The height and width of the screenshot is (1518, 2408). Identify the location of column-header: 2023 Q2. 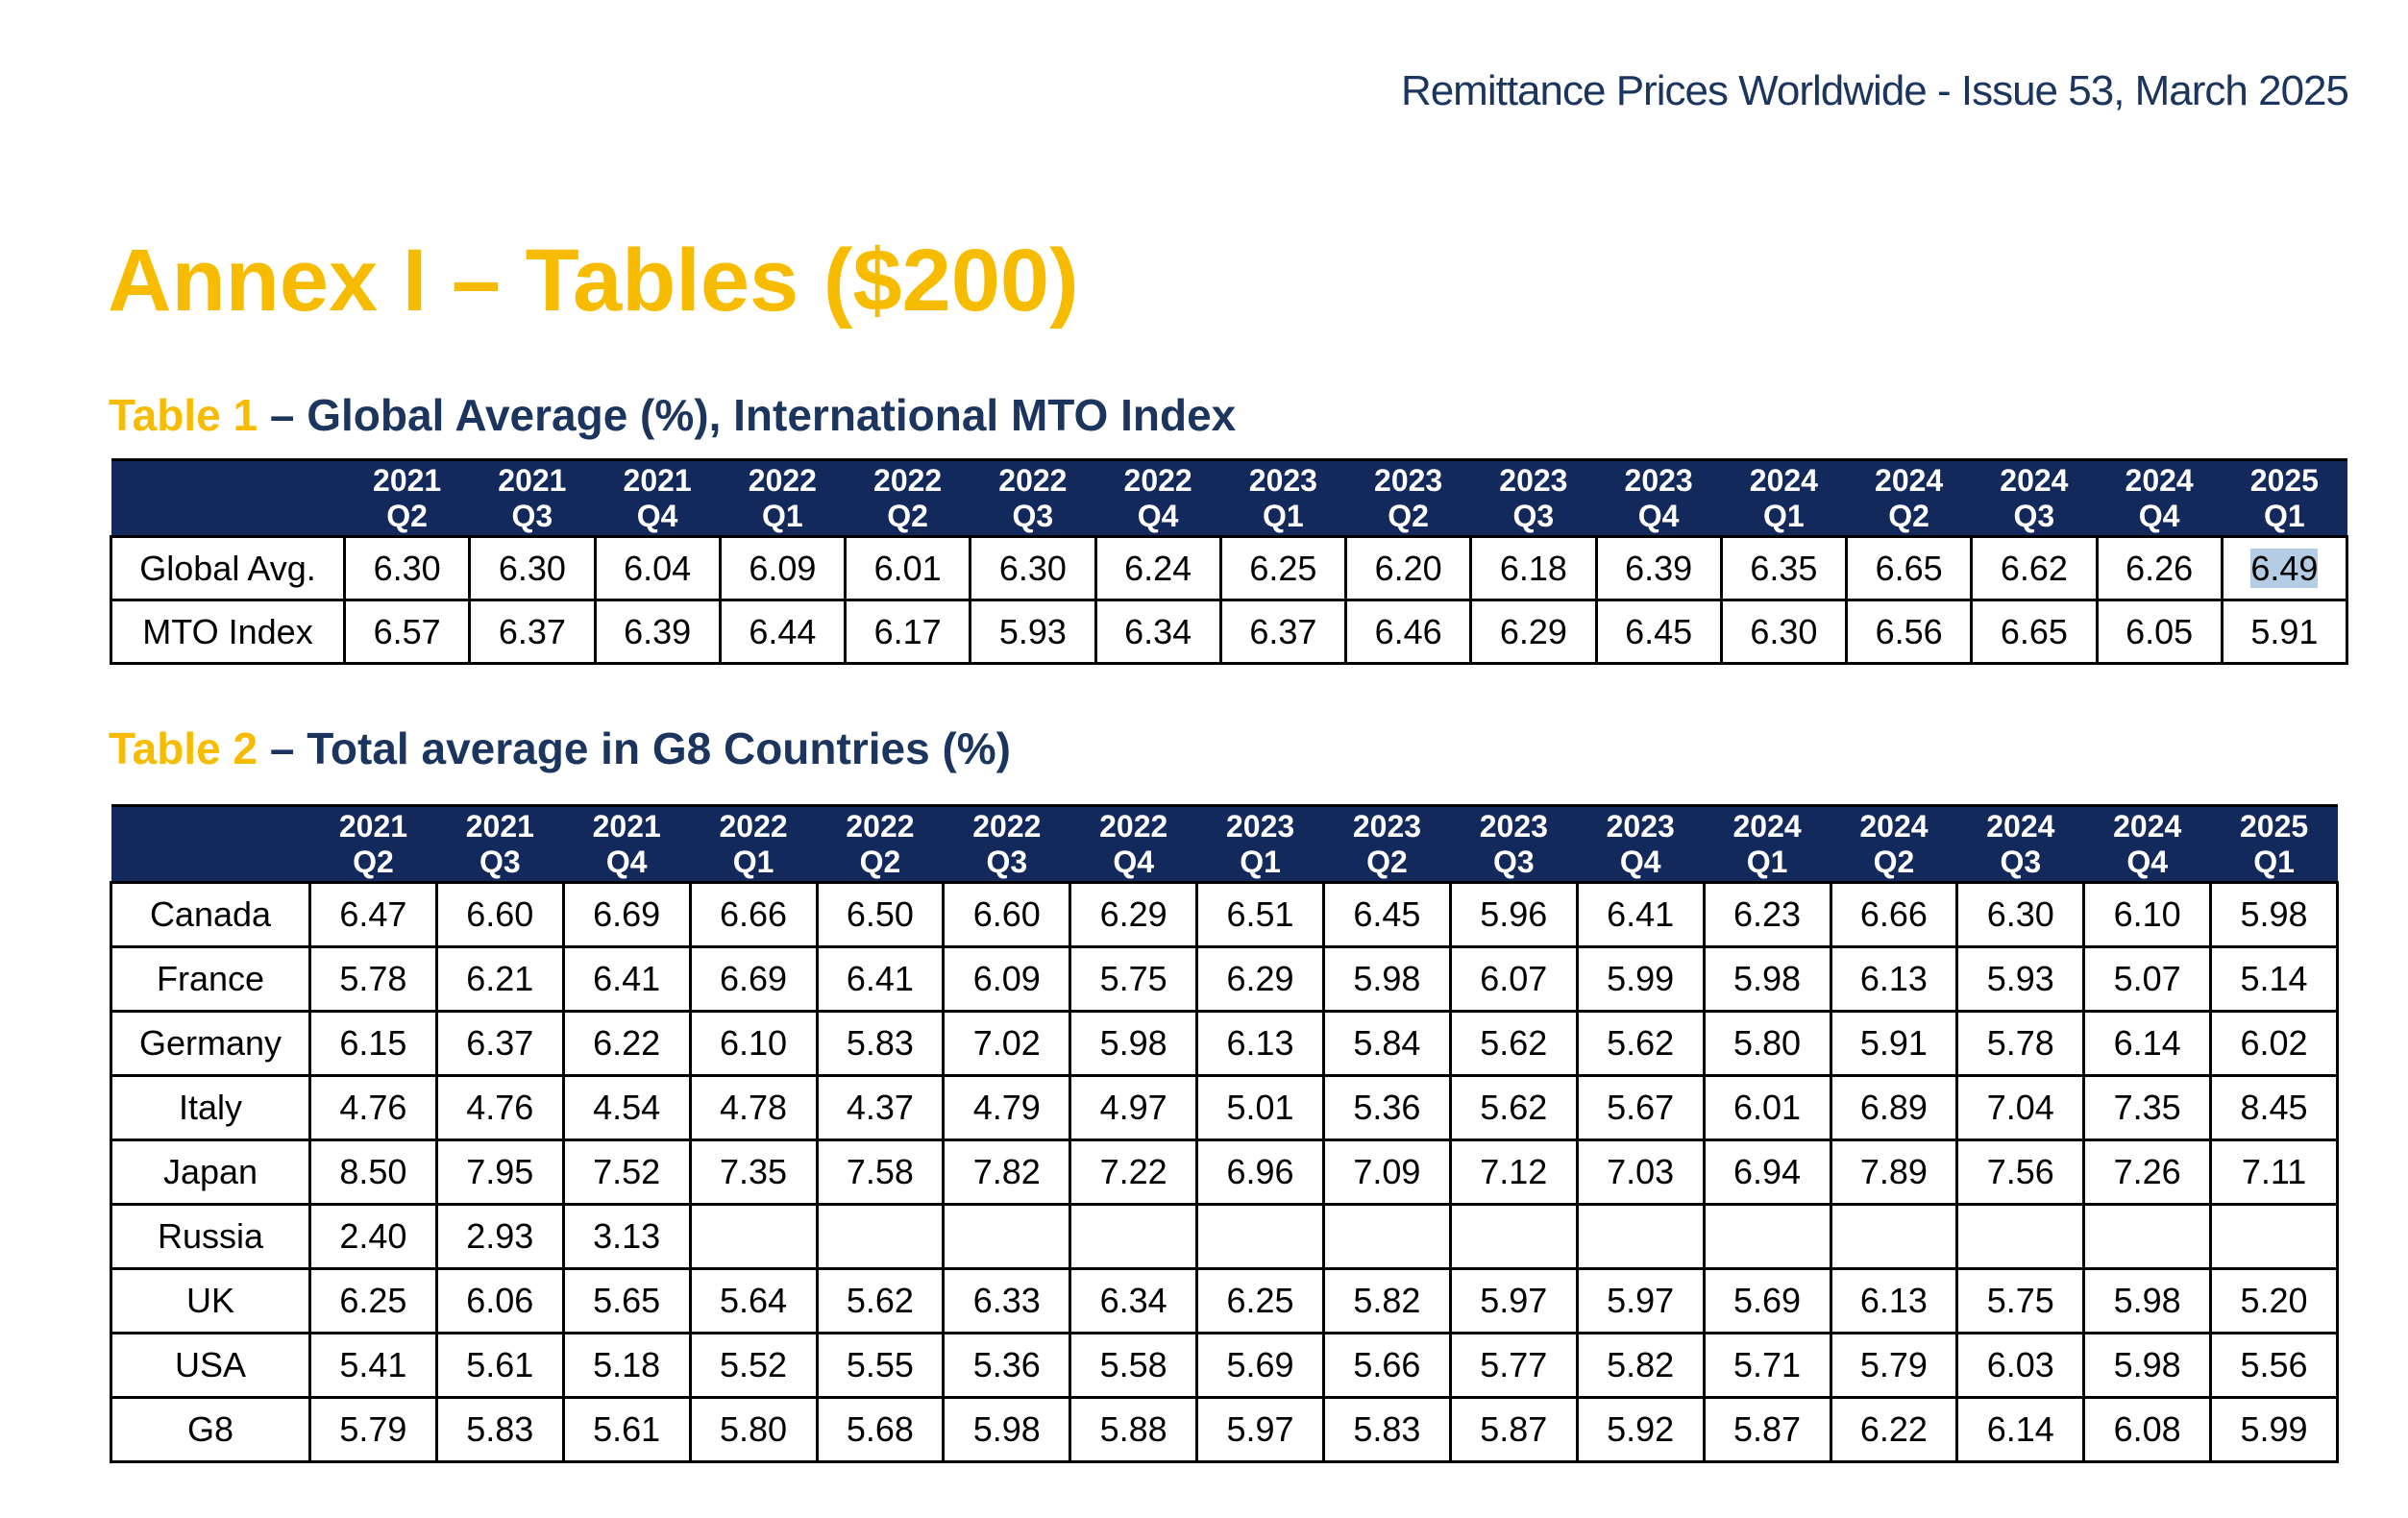
(1387, 844).